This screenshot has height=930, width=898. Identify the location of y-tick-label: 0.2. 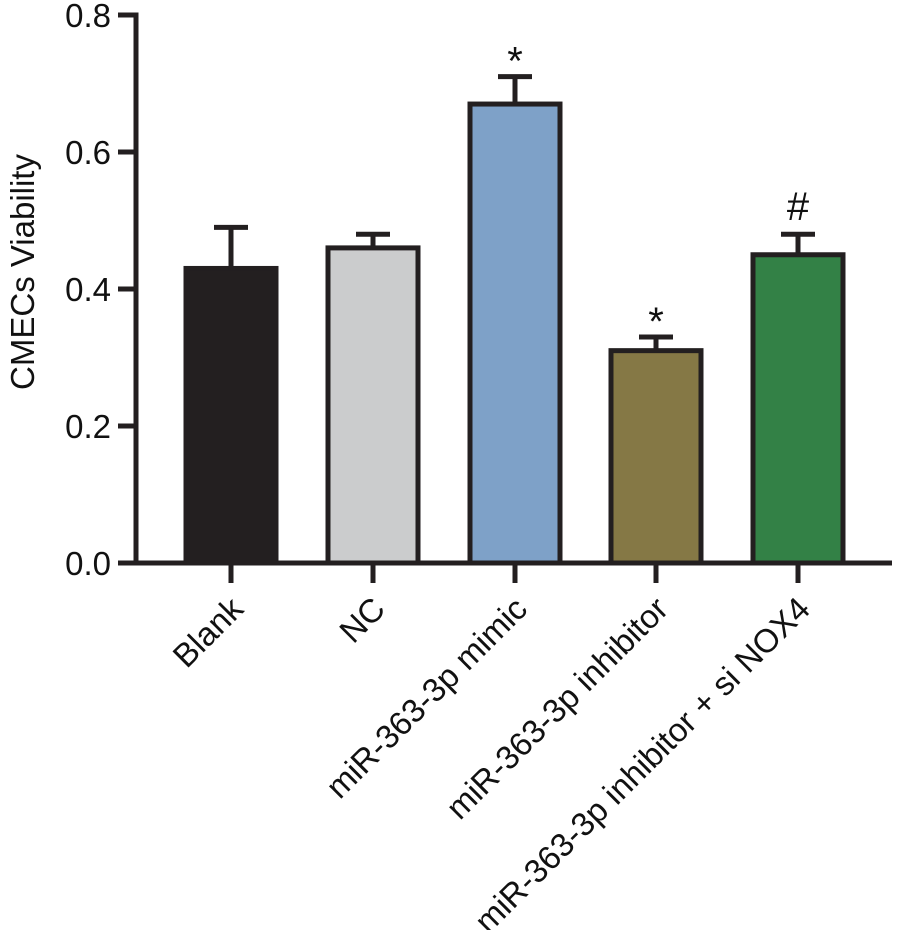
(88, 426).